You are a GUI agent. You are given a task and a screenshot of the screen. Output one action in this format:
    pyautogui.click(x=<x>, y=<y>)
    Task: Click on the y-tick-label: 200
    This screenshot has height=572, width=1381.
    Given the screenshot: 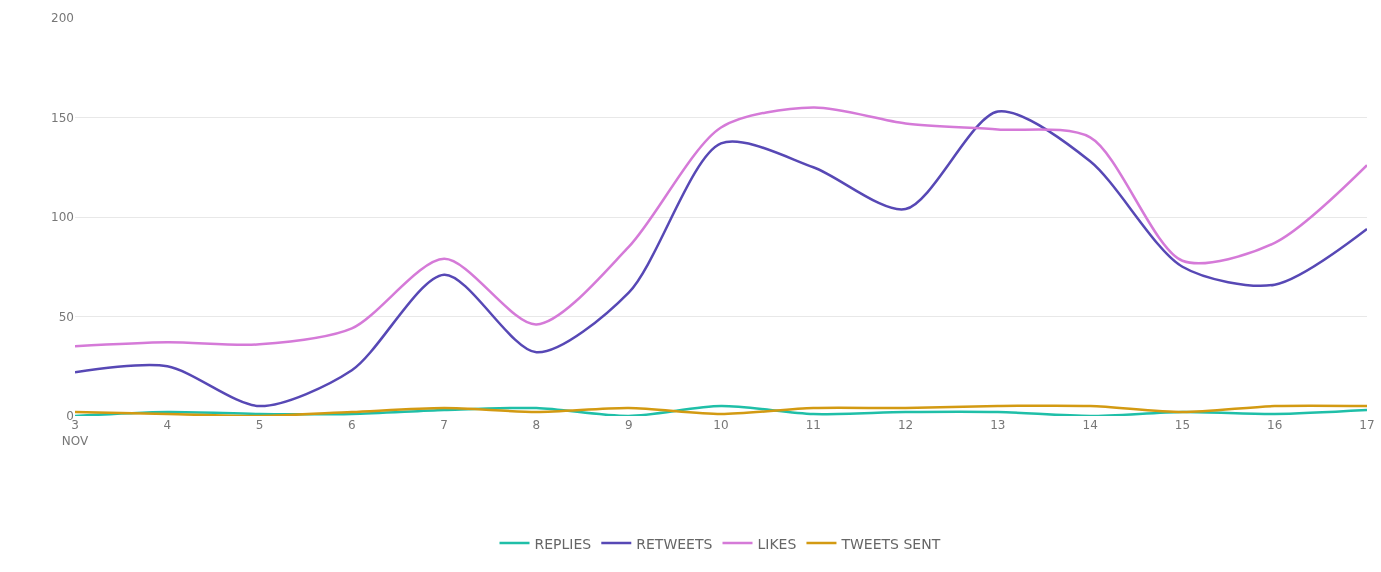 What is the action you would take?
    pyautogui.click(x=62, y=18)
    